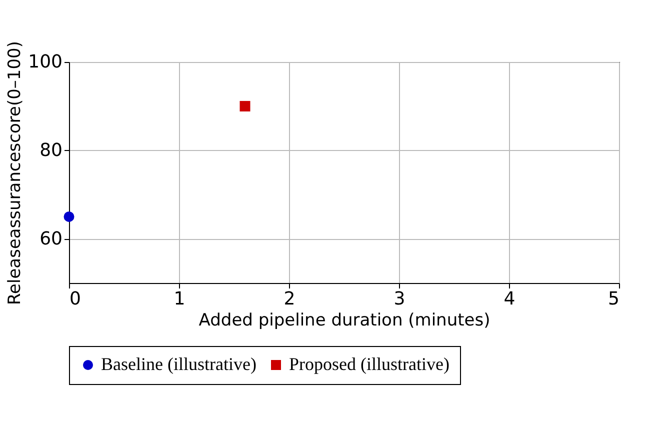 The height and width of the screenshot is (433, 668). I want to click on x-tick-label: 2, so click(290, 299).